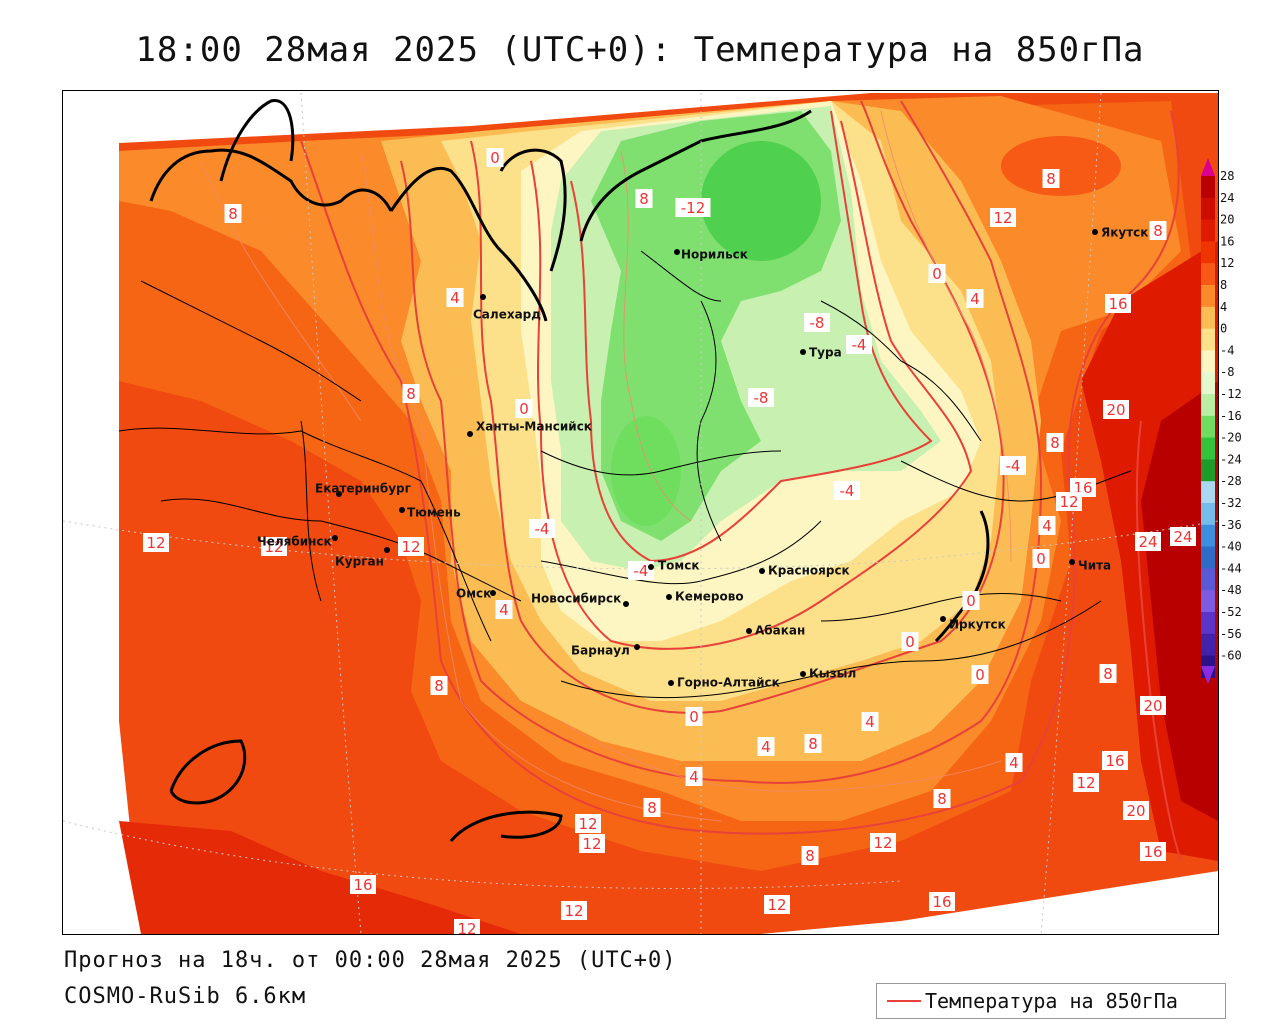  What do you see at coordinates (1227, 176) in the screenshot?
I see `colorbar-tick-label: 28` at bounding box center [1227, 176].